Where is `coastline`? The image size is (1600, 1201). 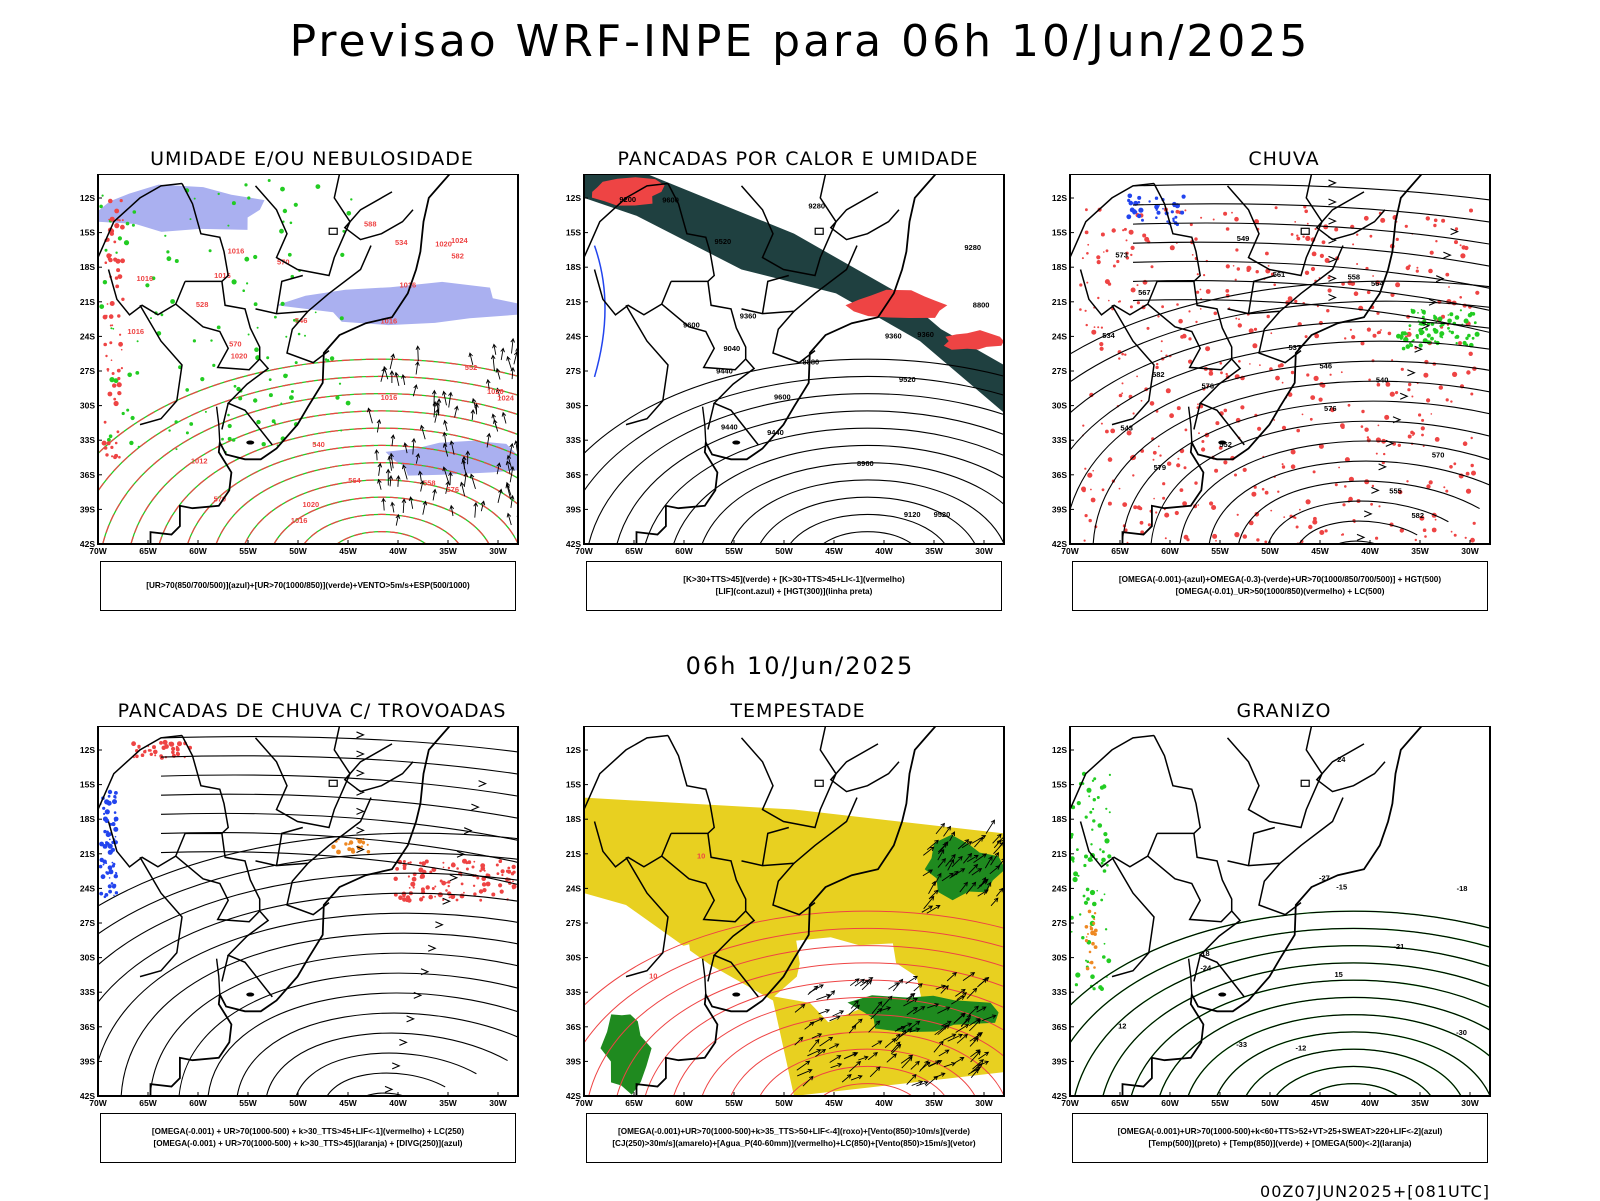 coastline is located at coordinates (274, 359).